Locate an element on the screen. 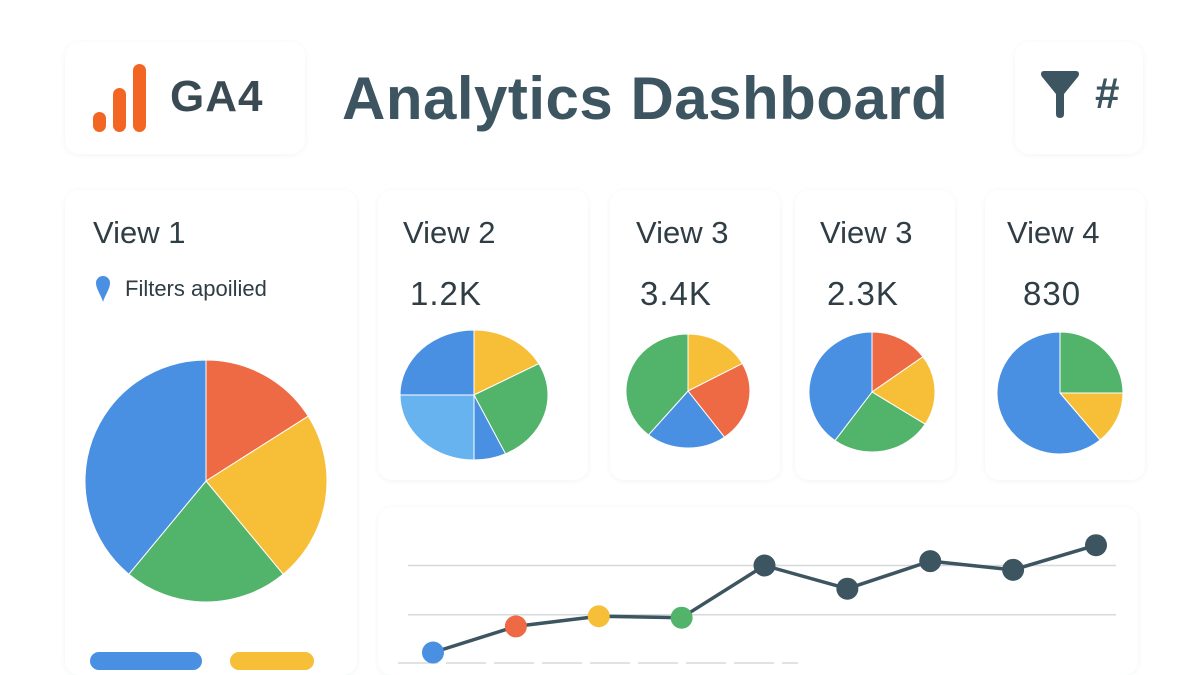  legend-pill-yellow is located at coordinates (272, 661).